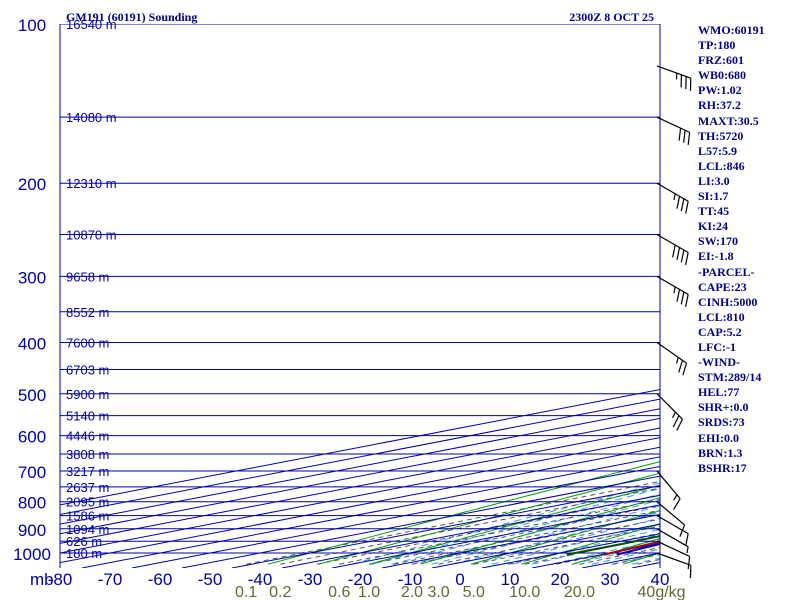  I want to click on temperature-tick-label: -80, so click(60, 579).